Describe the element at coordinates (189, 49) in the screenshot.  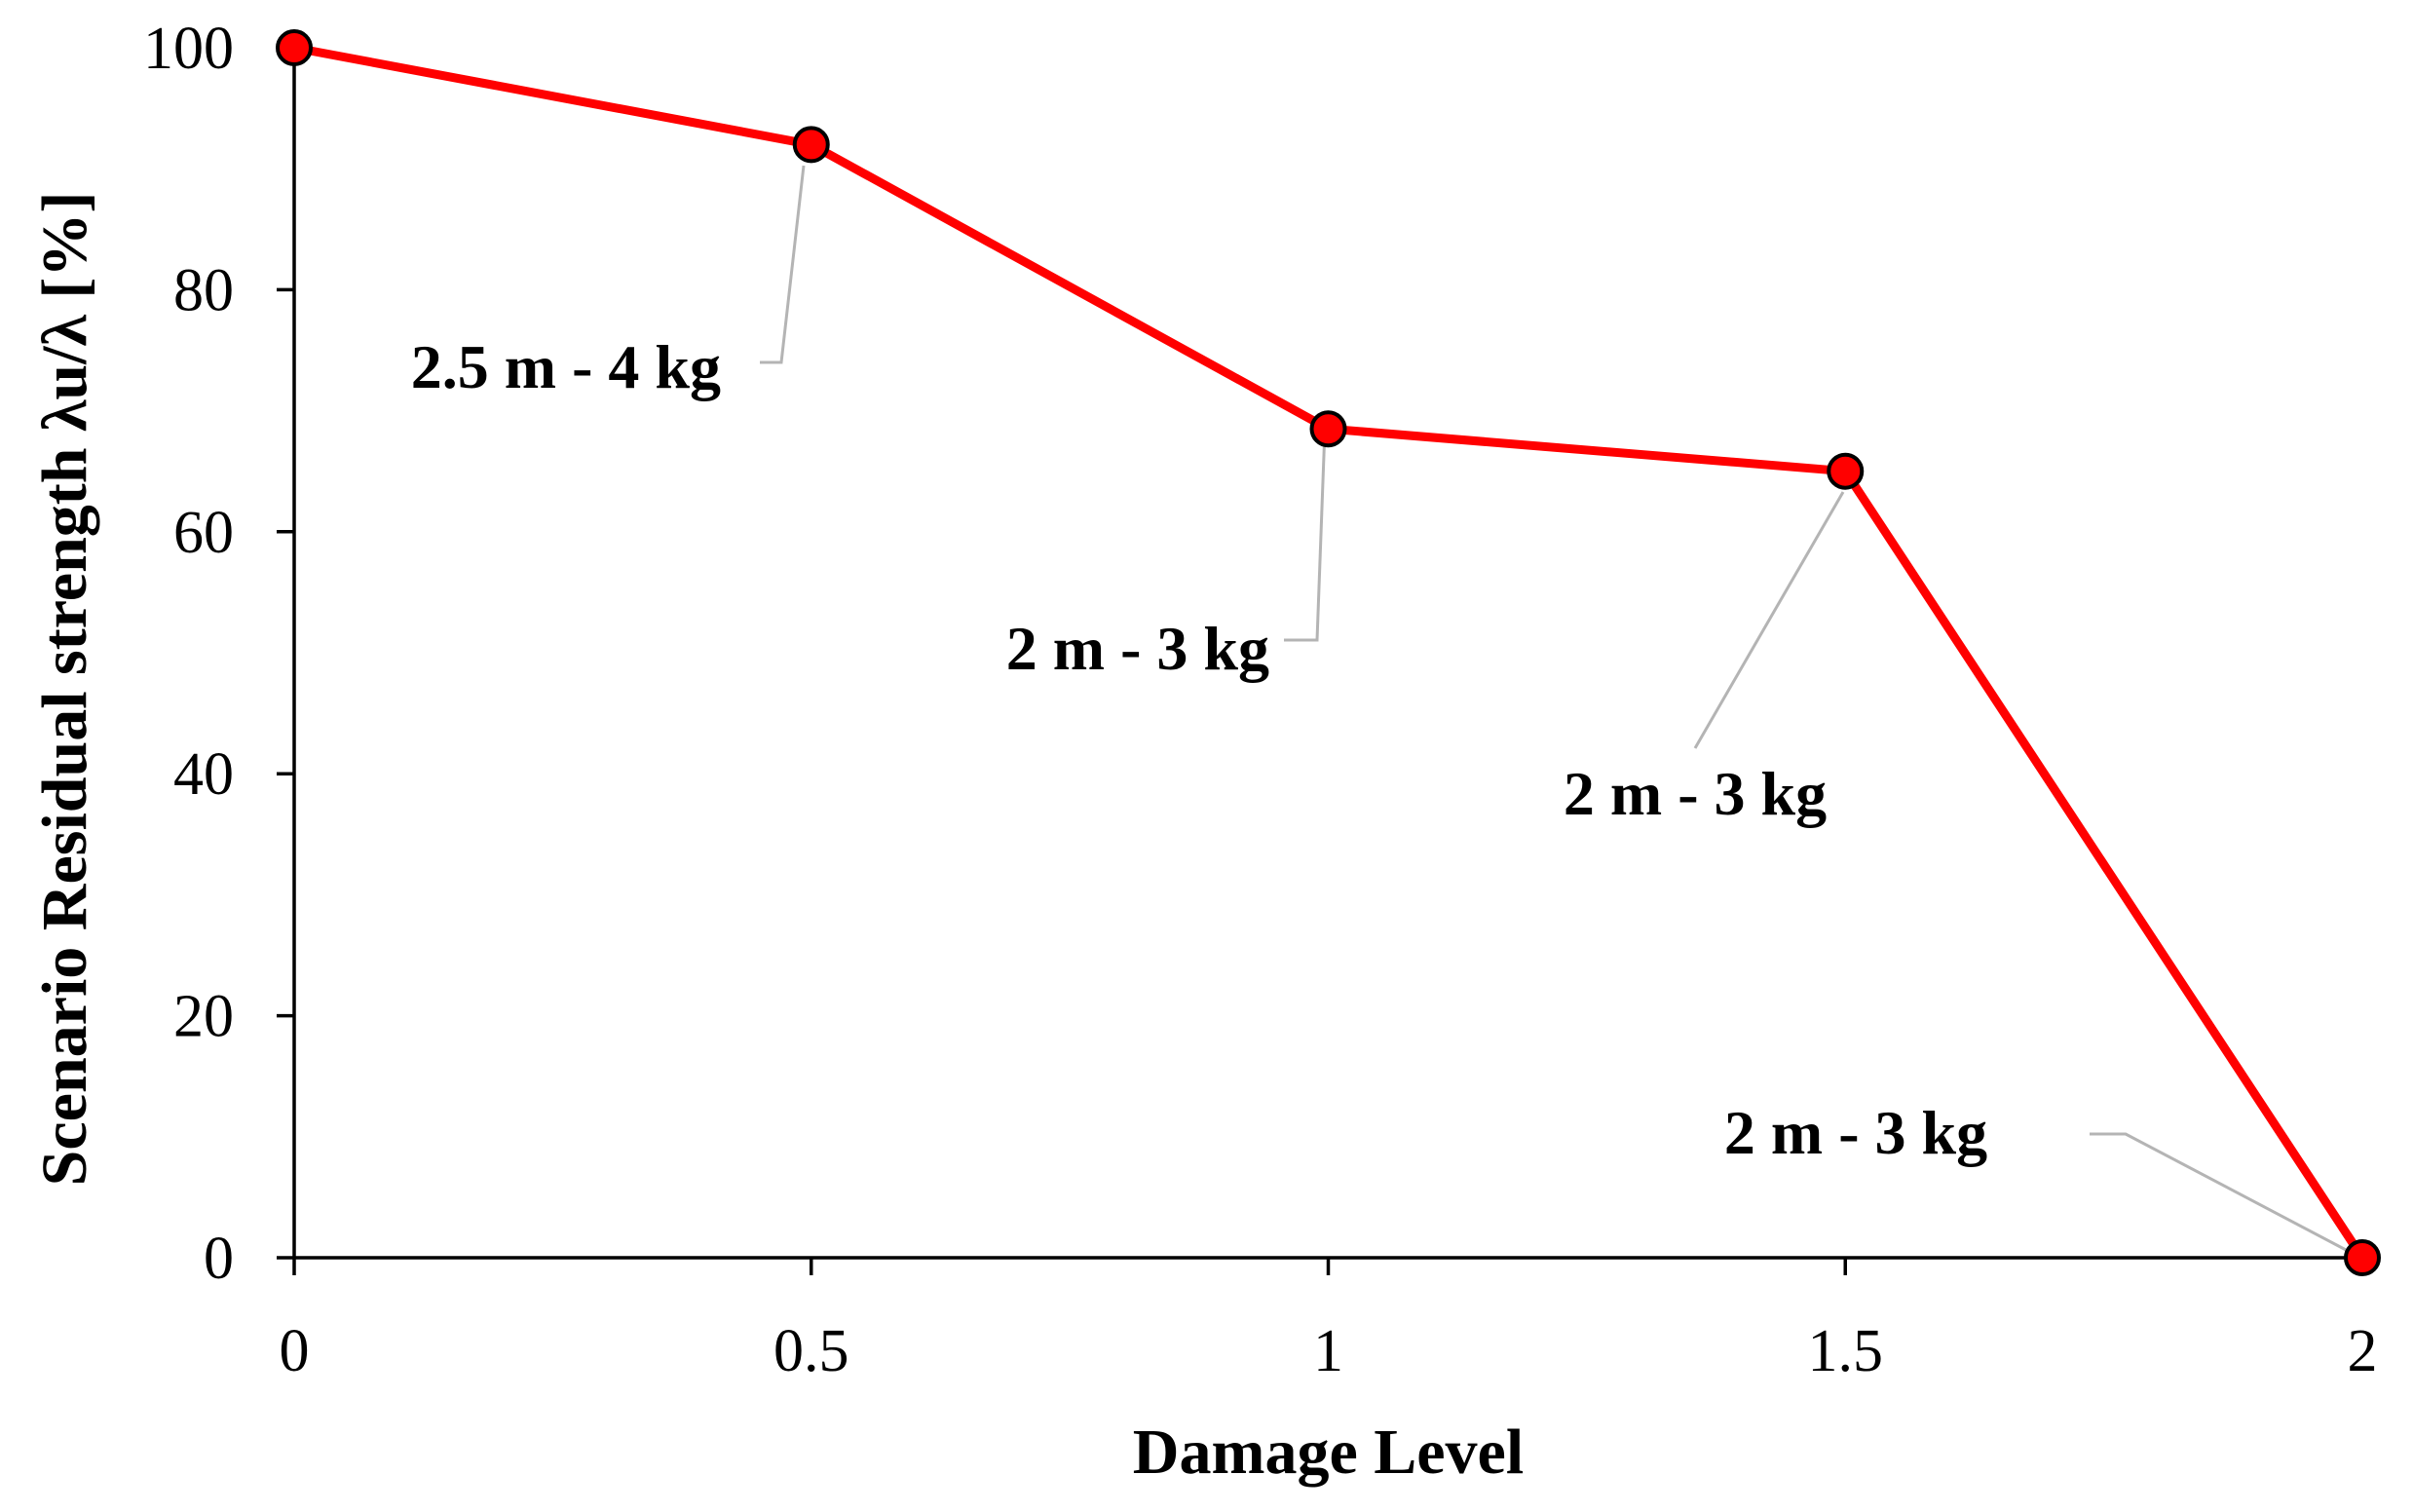
I see `y-tick-label: 100` at that location.